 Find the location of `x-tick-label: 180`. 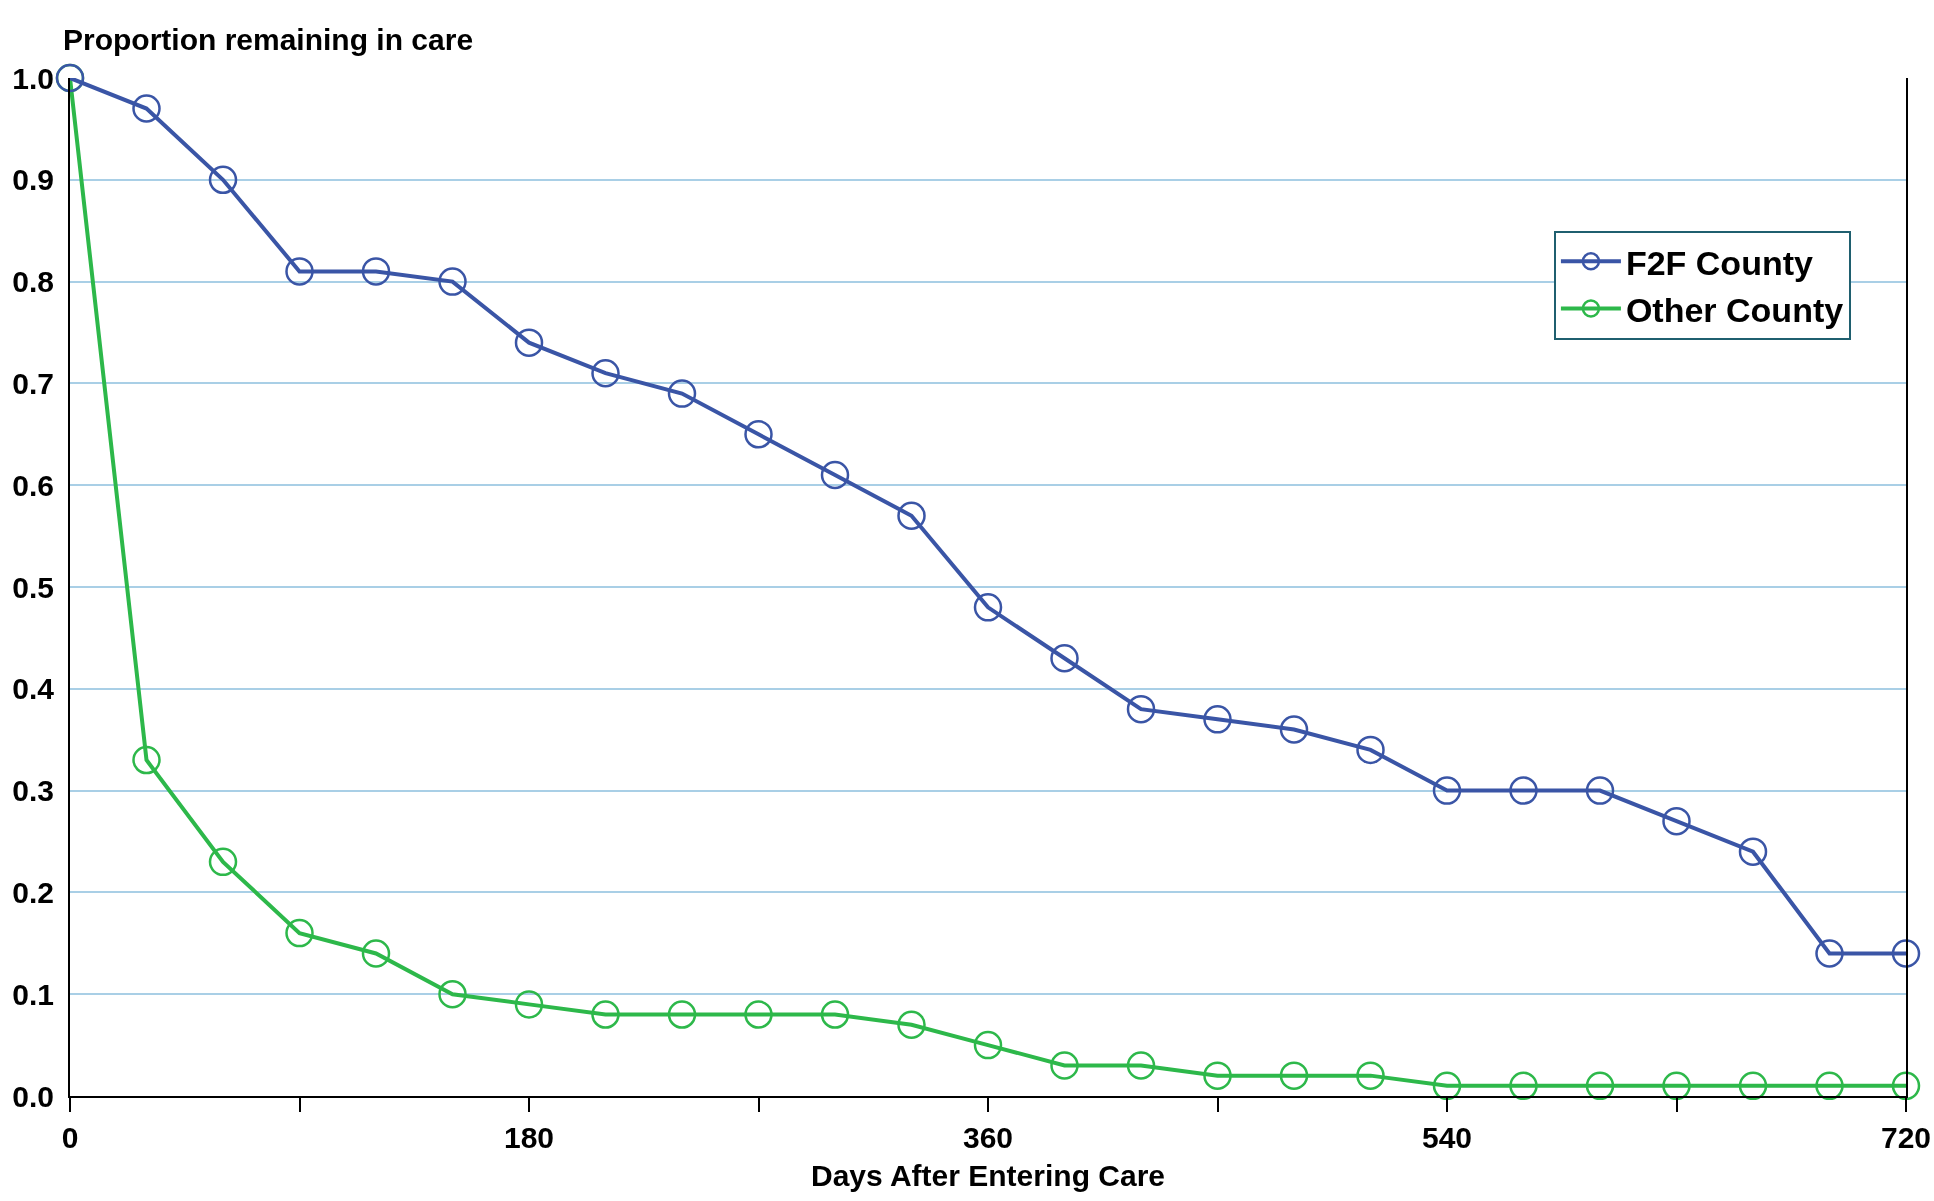

x-tick-label: 180 is located at coordinates (529, 1137).